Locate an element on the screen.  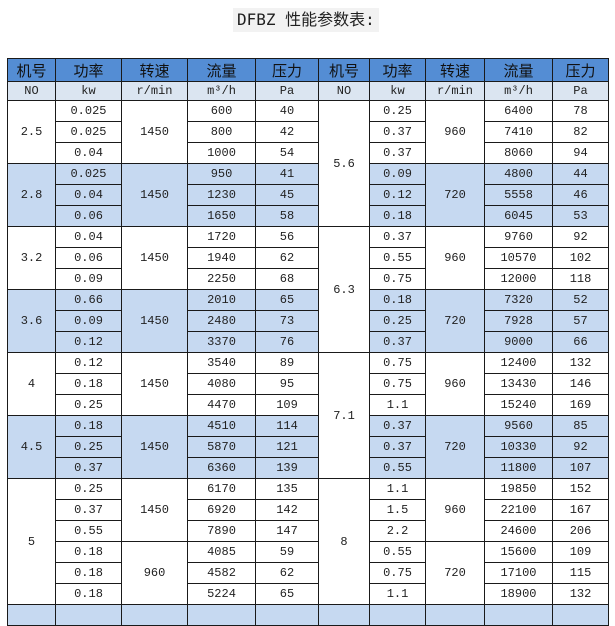
airflow: 5558 is located at coordinates (518, 195).